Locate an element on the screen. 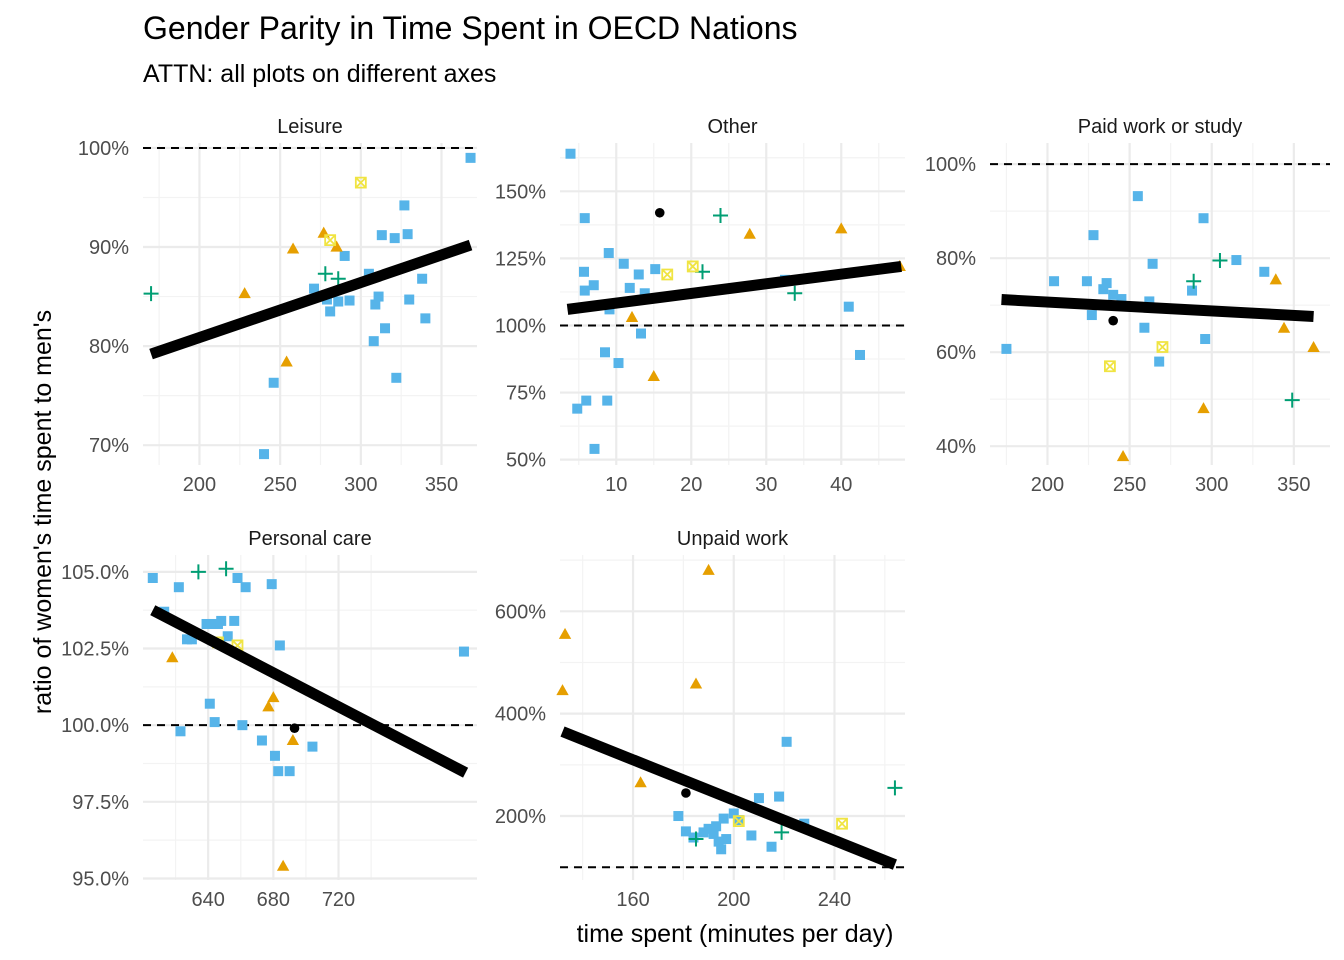 The image size is (1344, 960). y-tick-label: 95.0% is located at coordinates (100, 879).